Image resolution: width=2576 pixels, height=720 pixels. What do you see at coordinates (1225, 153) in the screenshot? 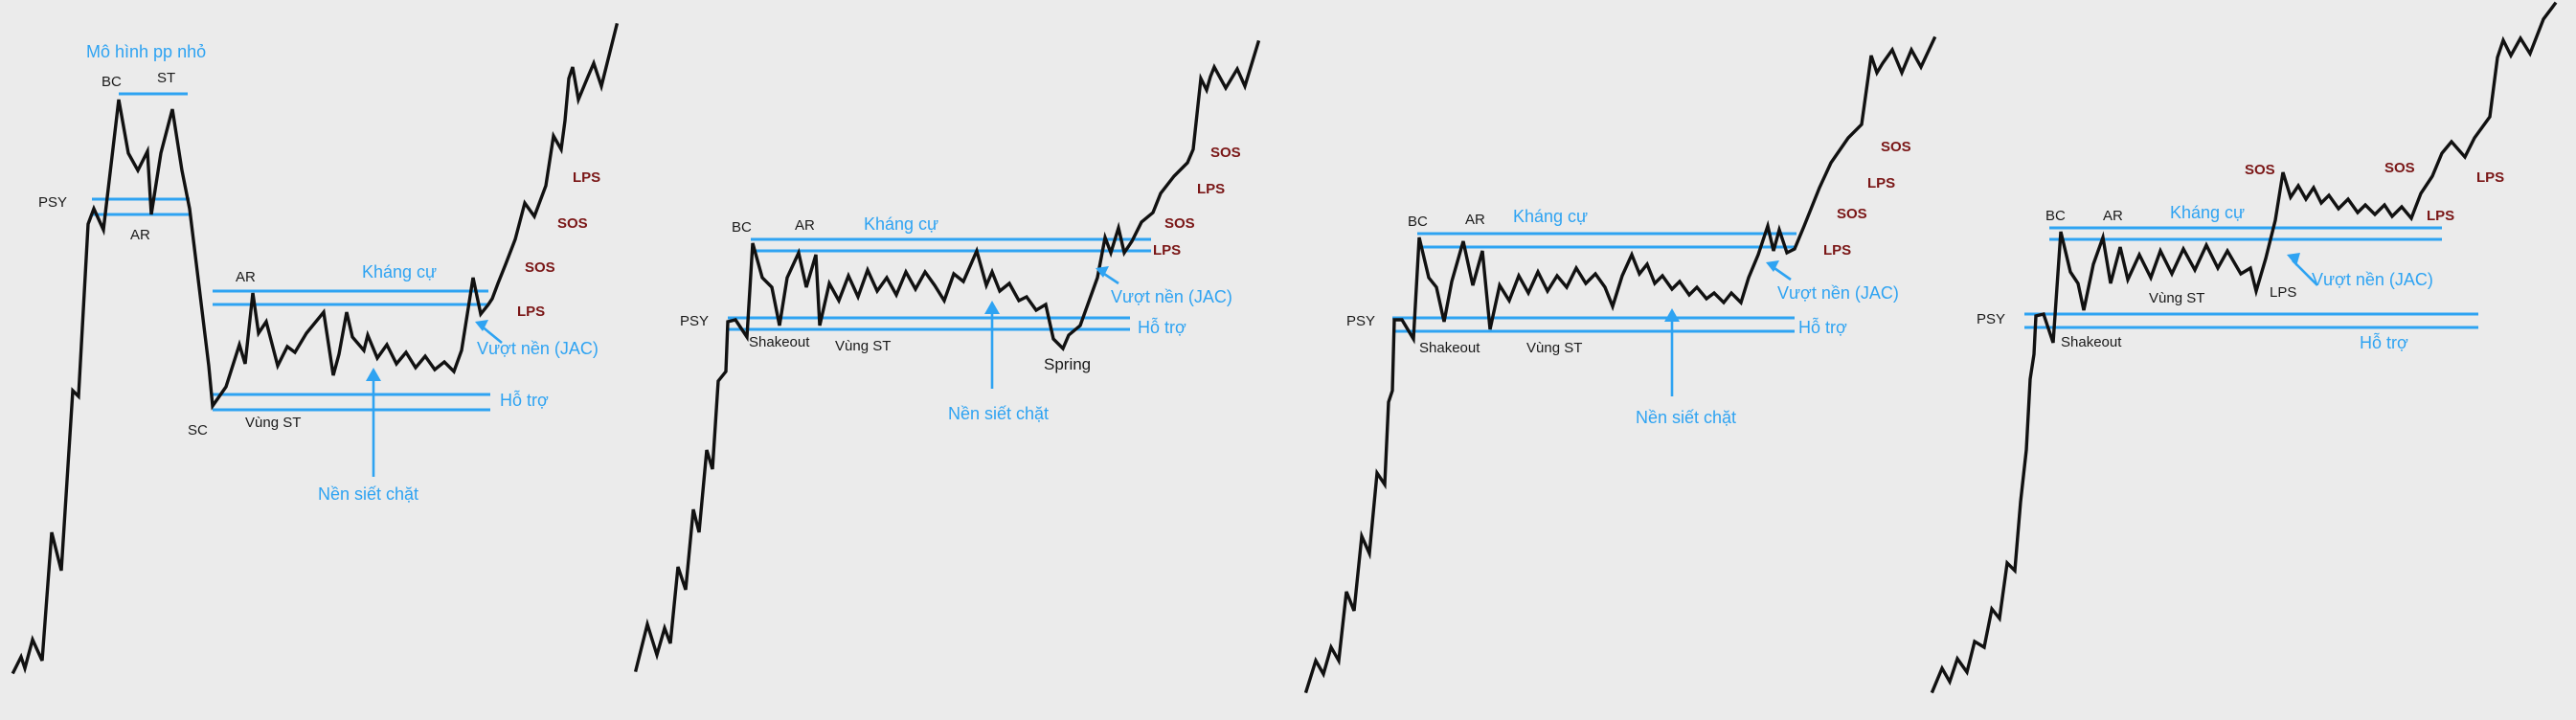
I see `panel2-sos-high-label: SOS` at bounding box center [1225, 153].